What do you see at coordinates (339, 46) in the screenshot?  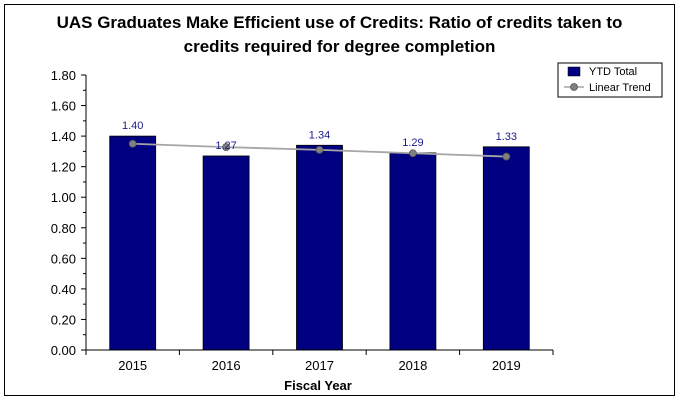 I see `chart-title-line-2: credits required for degree completion` at bounding box center [339, 46].